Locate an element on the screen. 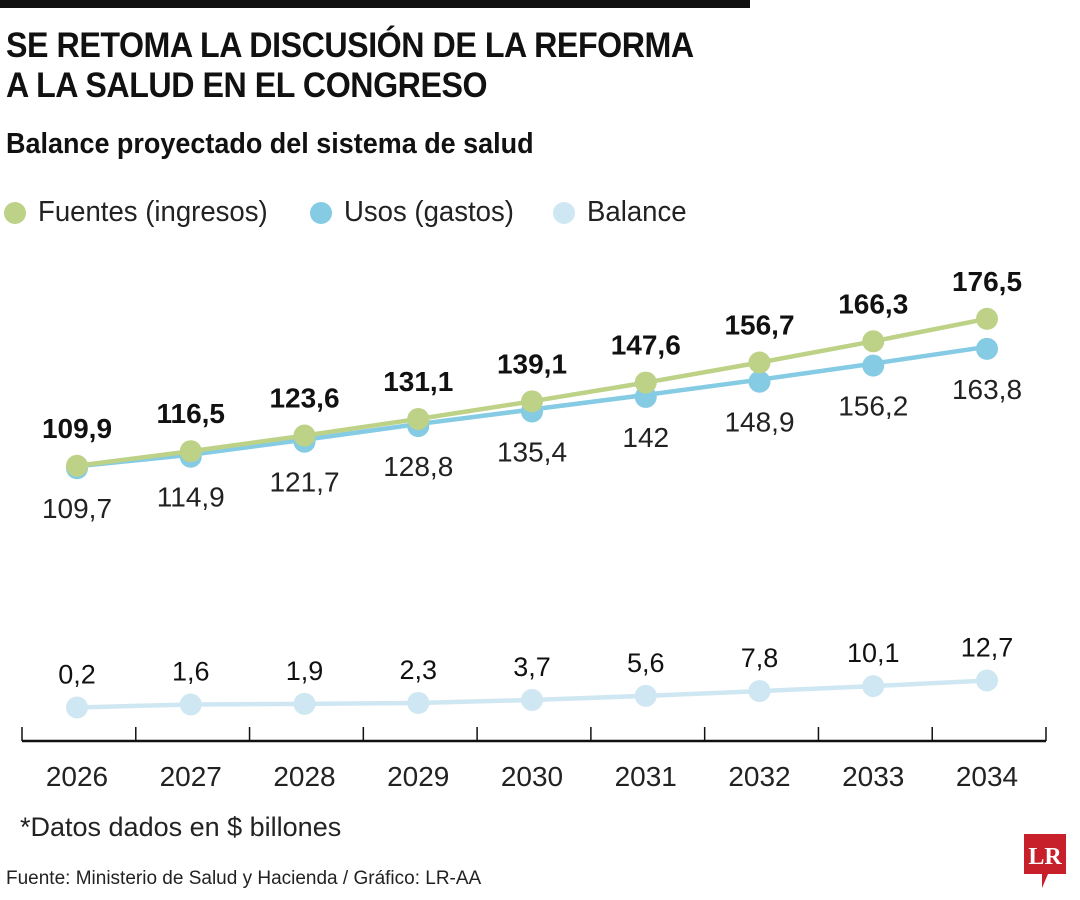 Image resolution: width=1080 pixels, height=900 pixels. fuentes-data-label: 116,5 is located at coordinates (190, 413).